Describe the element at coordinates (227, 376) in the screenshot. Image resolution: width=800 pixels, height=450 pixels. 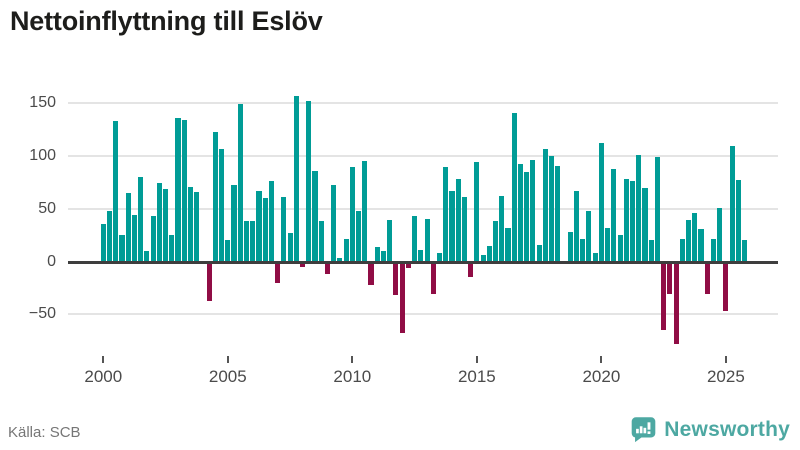
I see `x-tick-label: 2005` at that location.